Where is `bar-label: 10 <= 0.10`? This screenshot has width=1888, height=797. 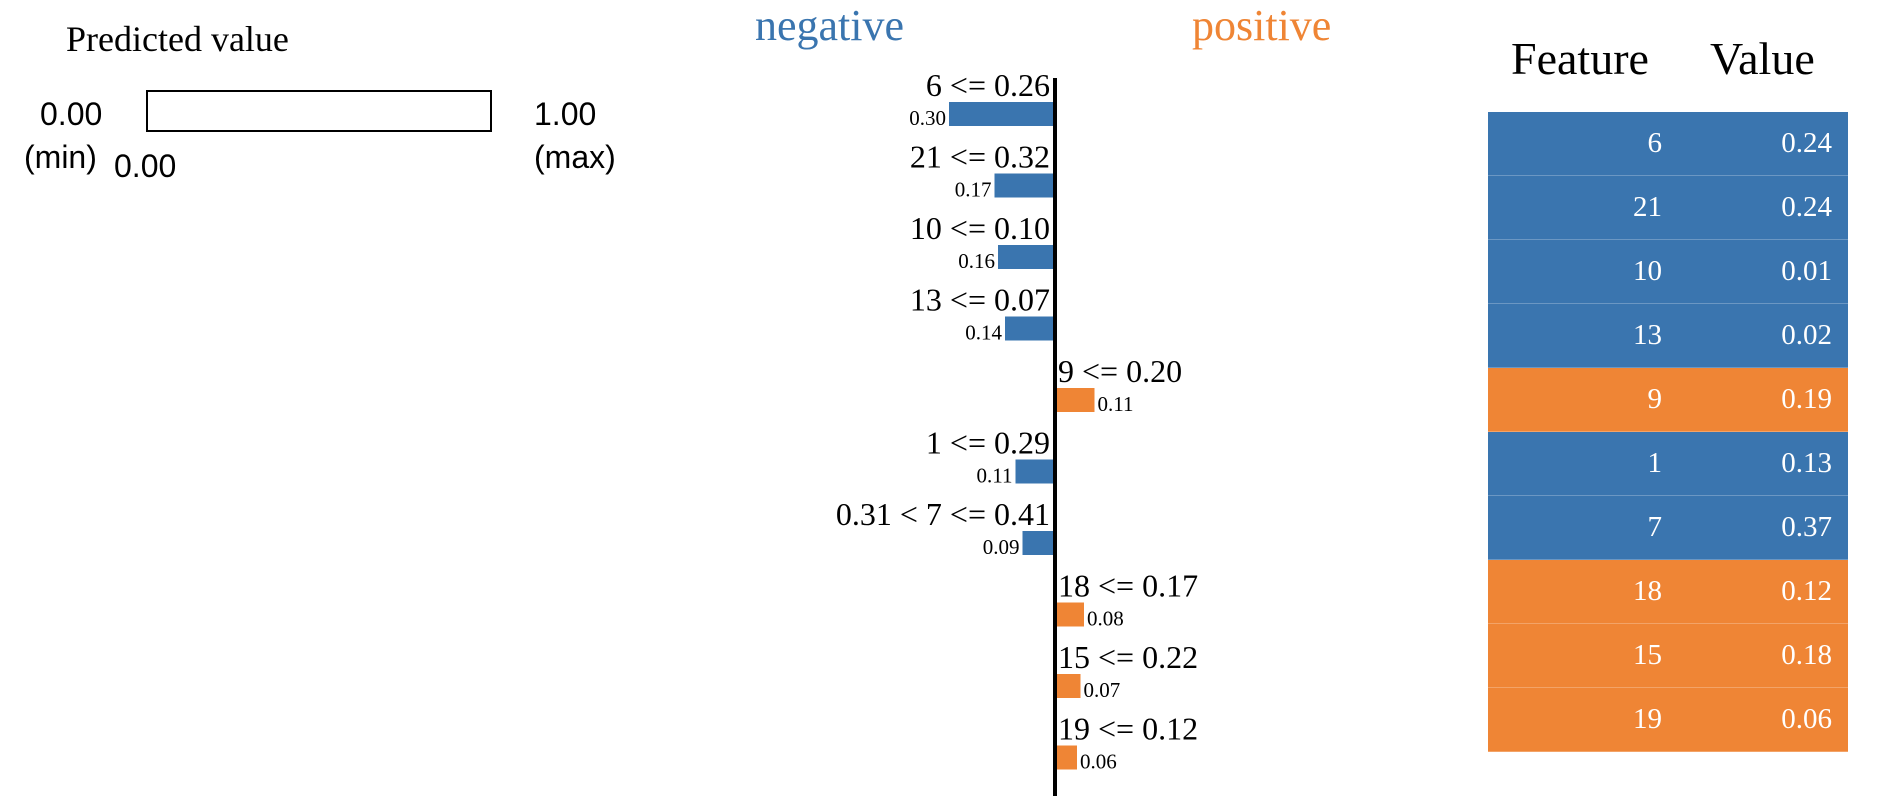 bar-label: 10 <= 0.10 is located at coordinates (980, 228).